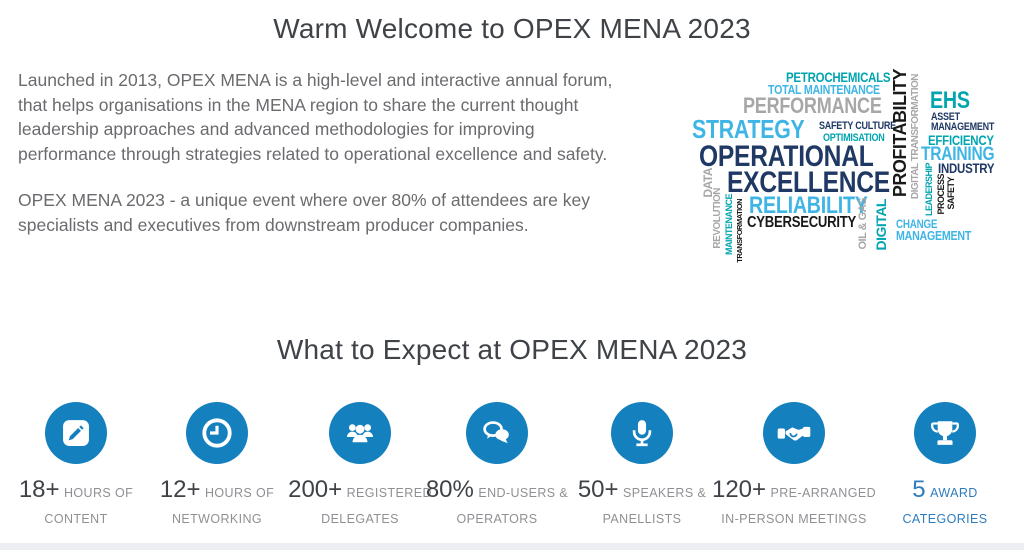 This screenshot has width=1024, height=550. I want to click on pencil-icon, so click(76, 433).